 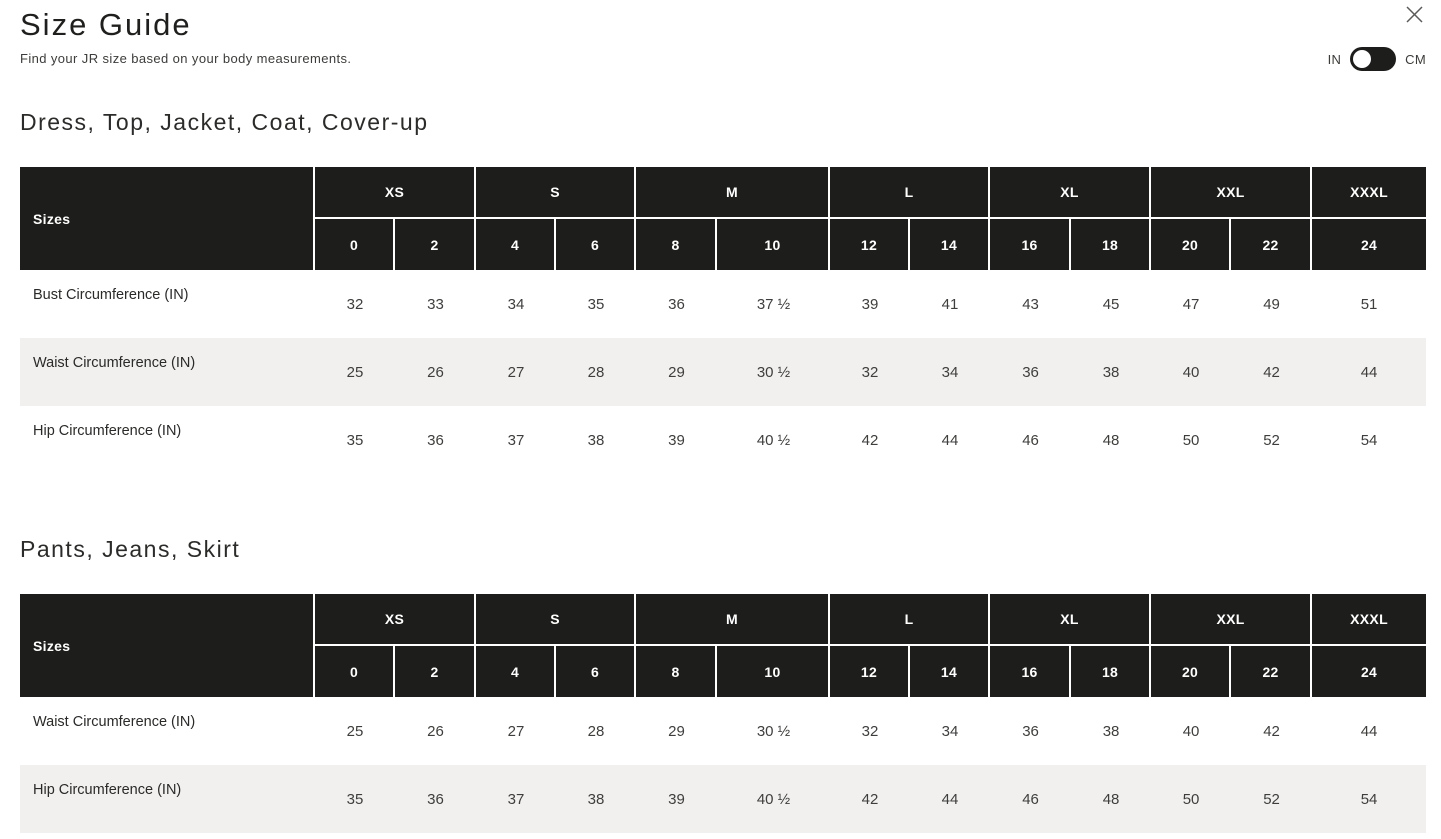 I want to click on measurement-value: 37 ½, so click(x=773, y=304).